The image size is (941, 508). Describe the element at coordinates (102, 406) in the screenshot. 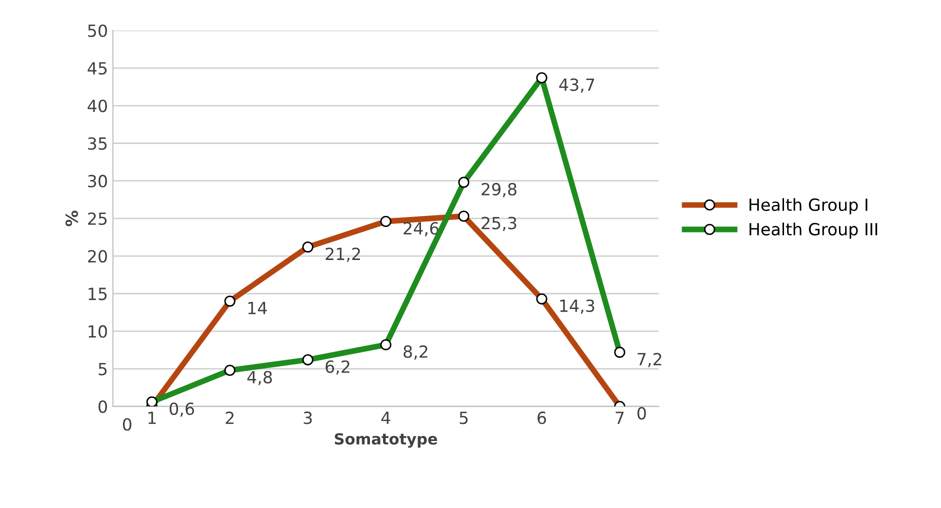

I see `y-tick-label: 0` at that location.